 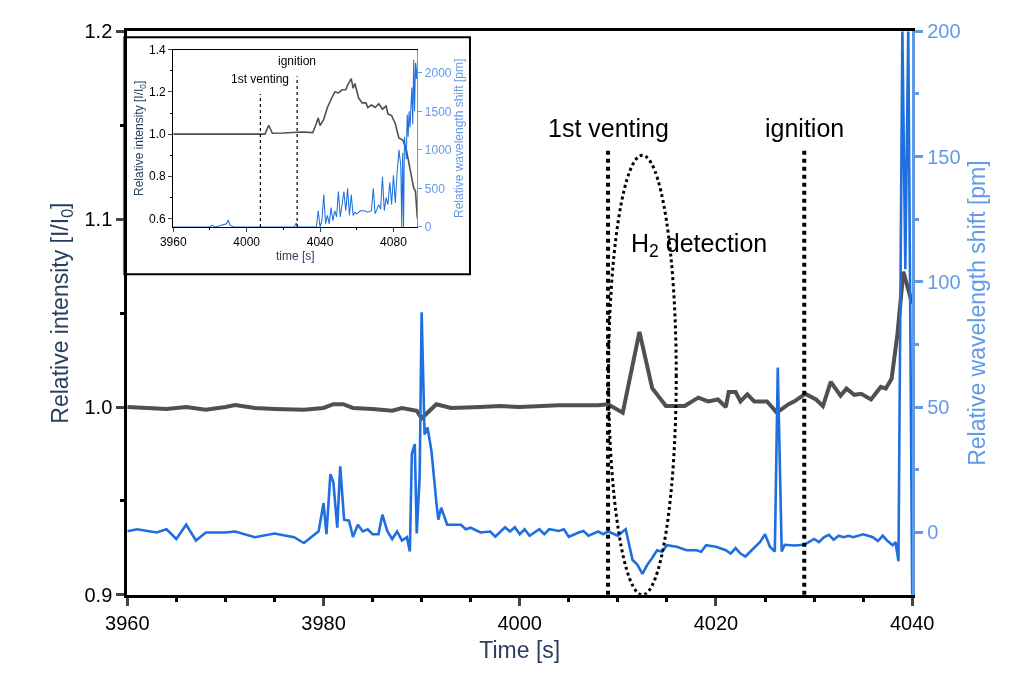 I want to click on y2-tick-label: 1500, so click(x=438, y=111).